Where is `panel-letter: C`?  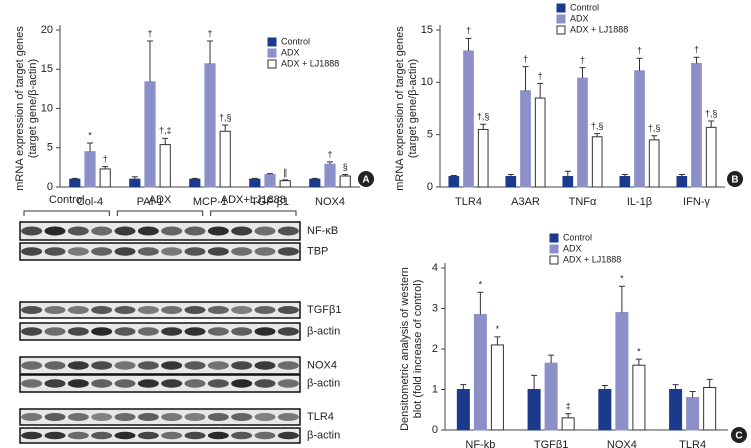
panel-letter: C is located at coordinates (738, 436).